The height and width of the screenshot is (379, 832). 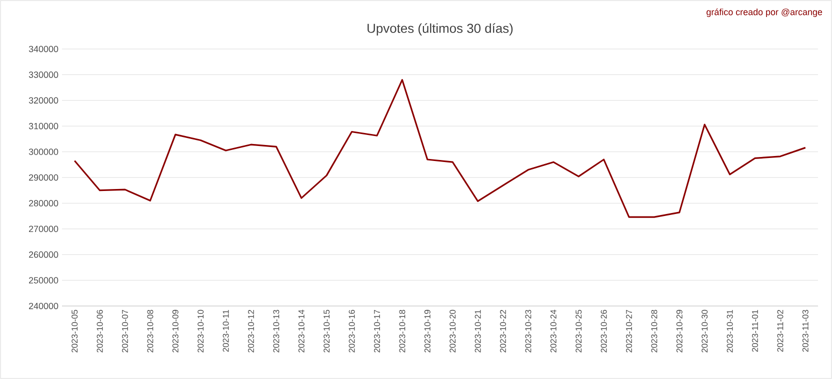 I want to click on x-tick-label: 2023-11-01, so click(x=755, y=331).